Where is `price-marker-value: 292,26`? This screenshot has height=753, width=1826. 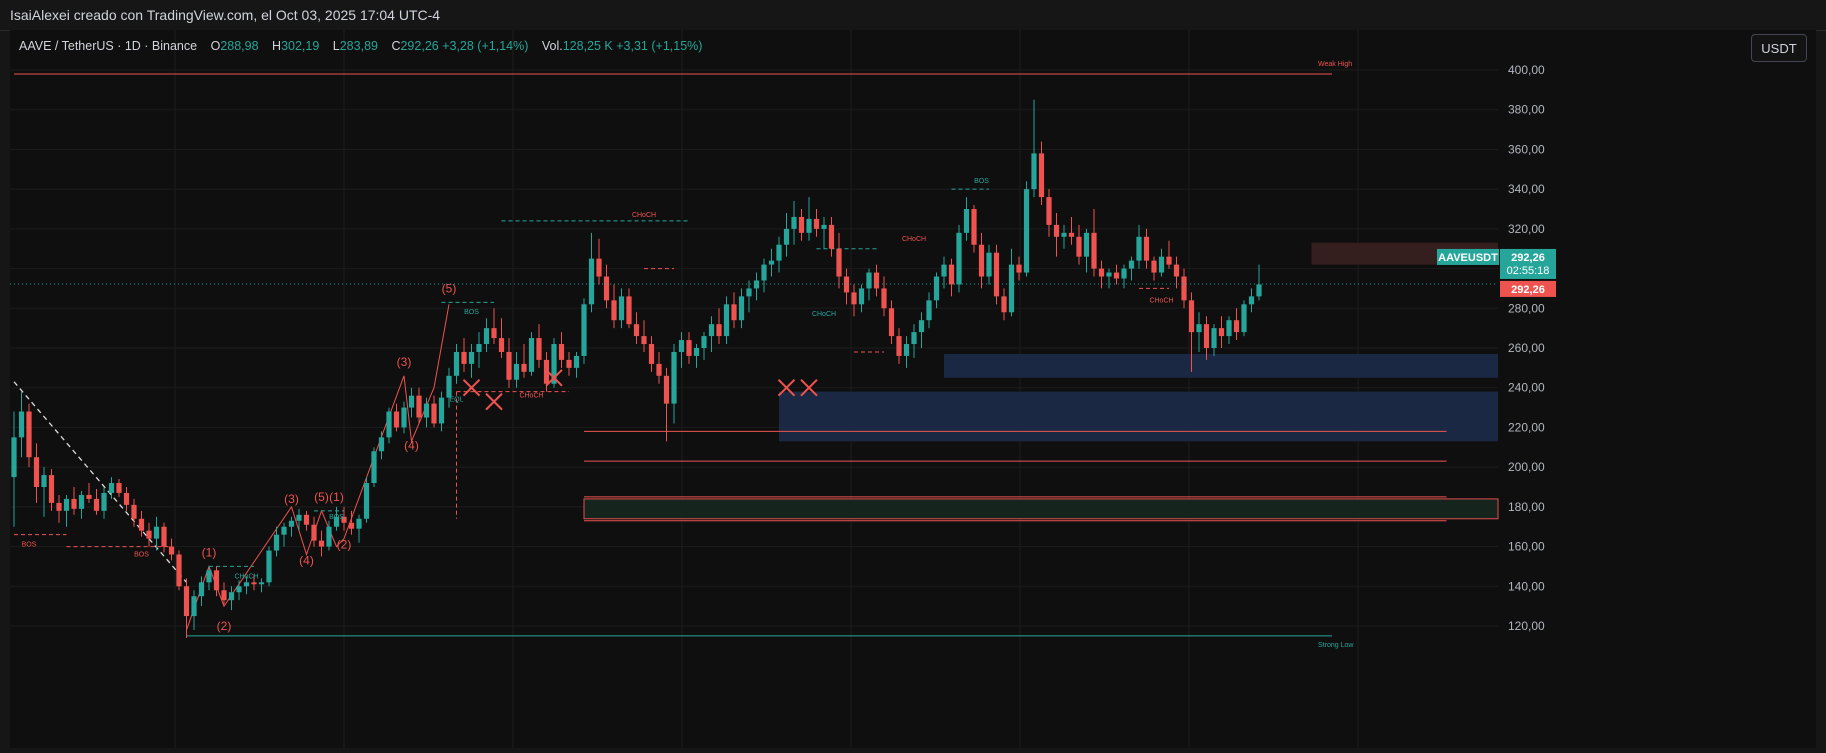
price-marker-value: 292,26 is located at coordinates (1528, 290).